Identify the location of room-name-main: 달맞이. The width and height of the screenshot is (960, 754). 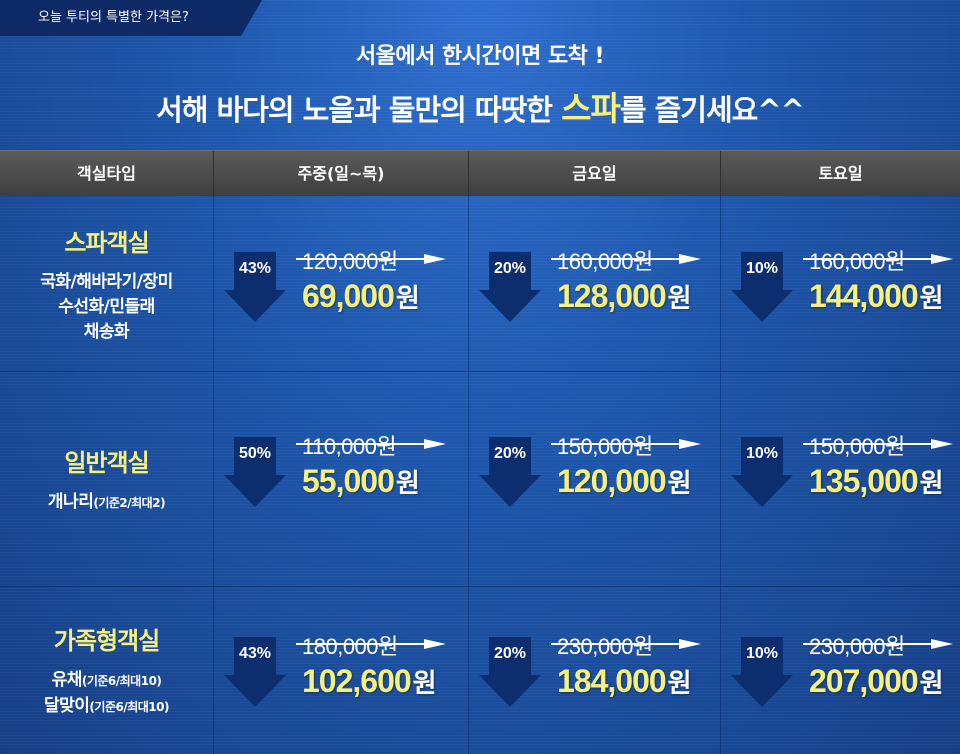
(67, 706).